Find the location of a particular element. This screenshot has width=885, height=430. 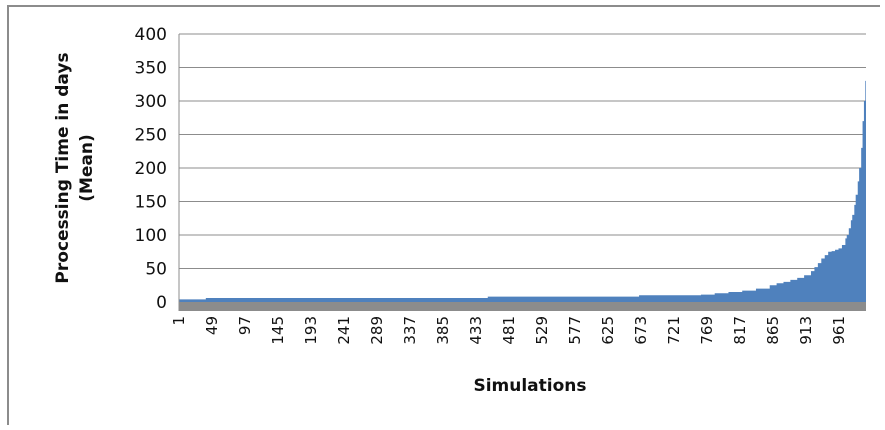

y-tick-label: 400 is located at coordinates (151, 35).